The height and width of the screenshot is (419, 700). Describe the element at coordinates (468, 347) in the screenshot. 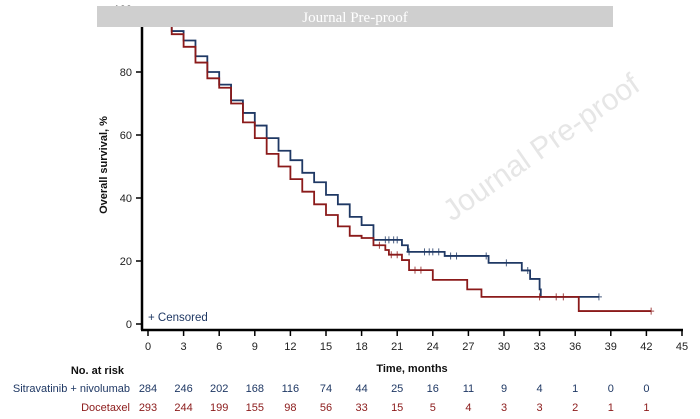

I see `x-tick-label: 27` at that location.